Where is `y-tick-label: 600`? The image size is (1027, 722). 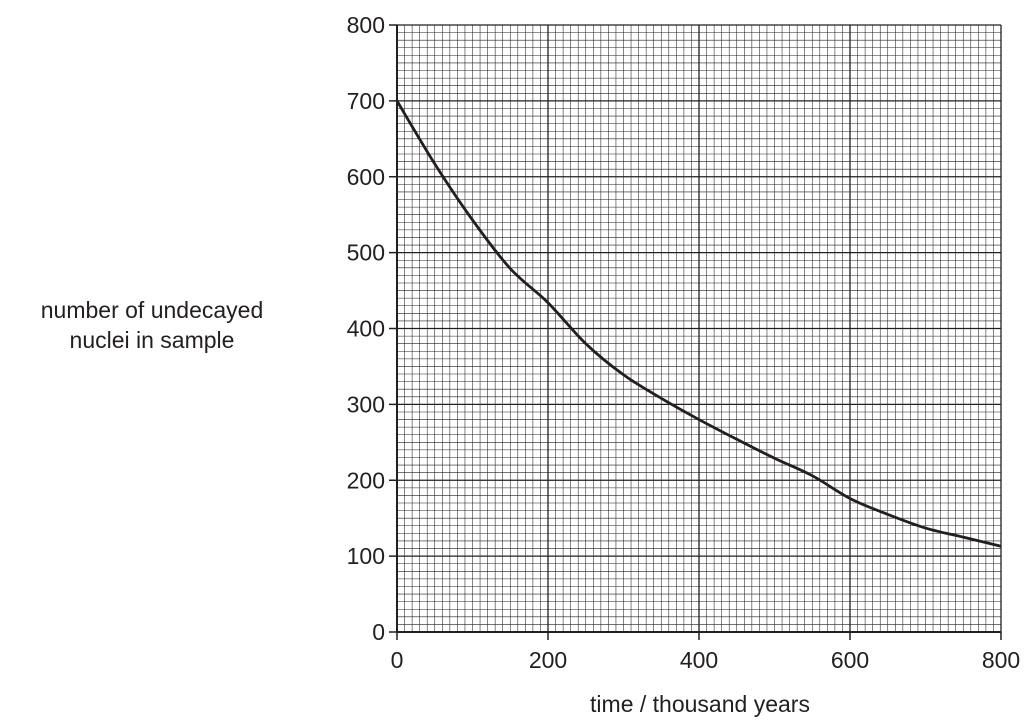
y-tick-label: 600 is located at coordinates (366, 177).